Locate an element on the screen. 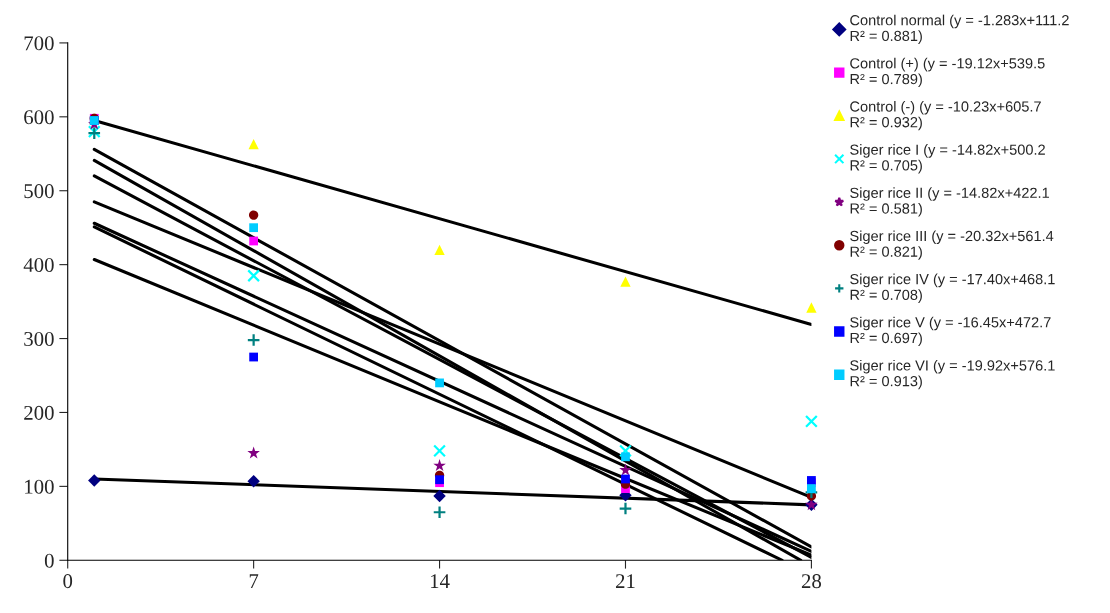 Image resolution: width=1110 pixels, height=613 pixels. y-tick-label: 600 is located at coordinates (39, 117).